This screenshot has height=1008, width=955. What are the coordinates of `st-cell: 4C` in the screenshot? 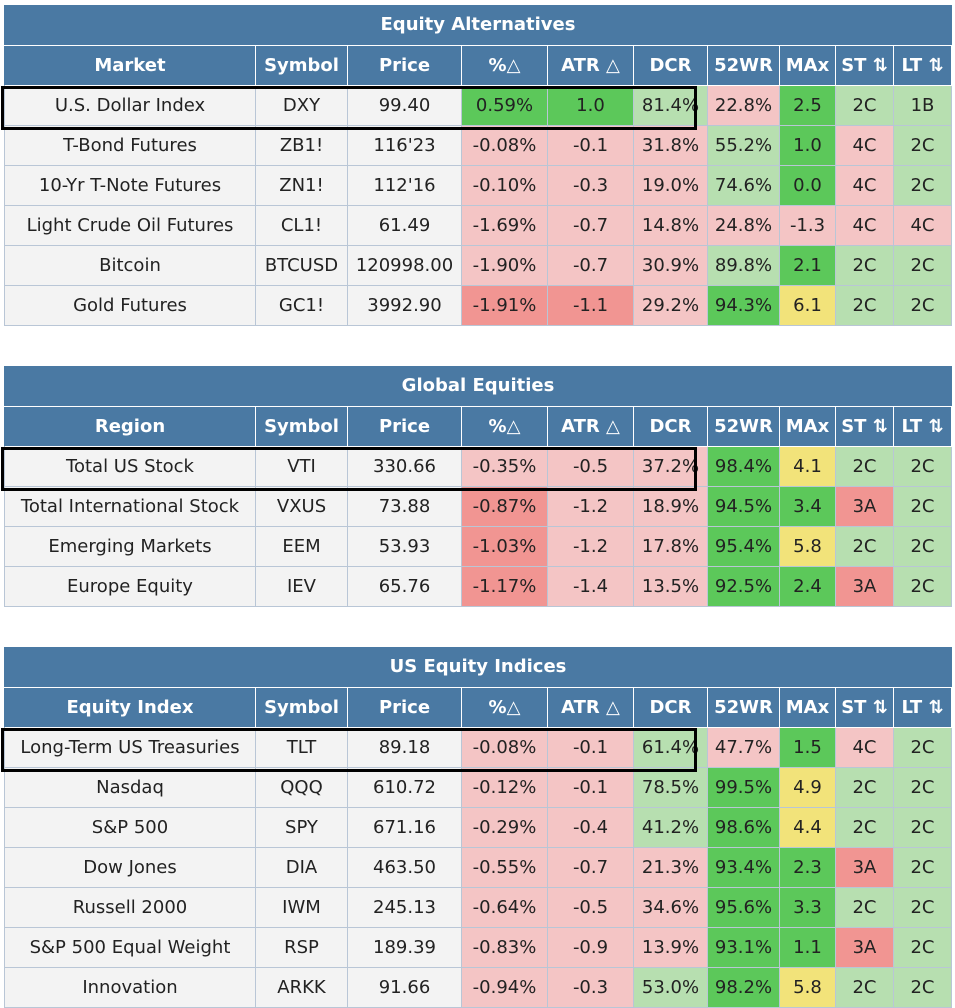 It's located at (865, 146).